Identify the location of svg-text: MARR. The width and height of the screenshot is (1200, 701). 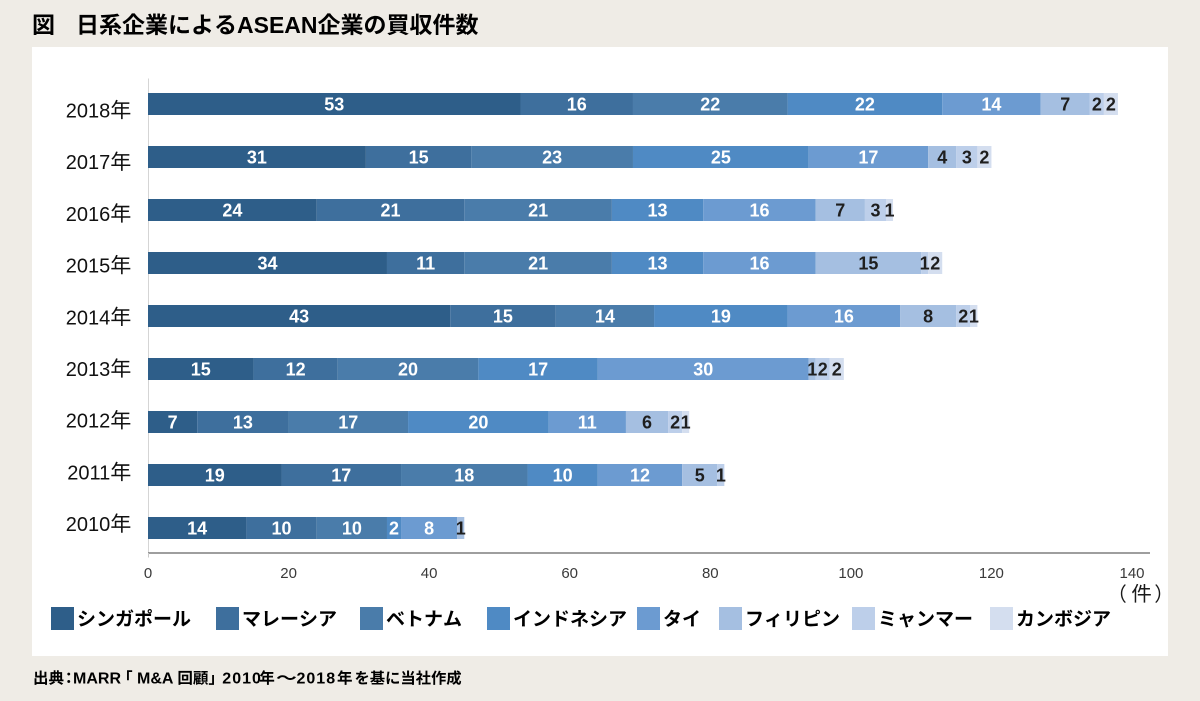
(97, 679).